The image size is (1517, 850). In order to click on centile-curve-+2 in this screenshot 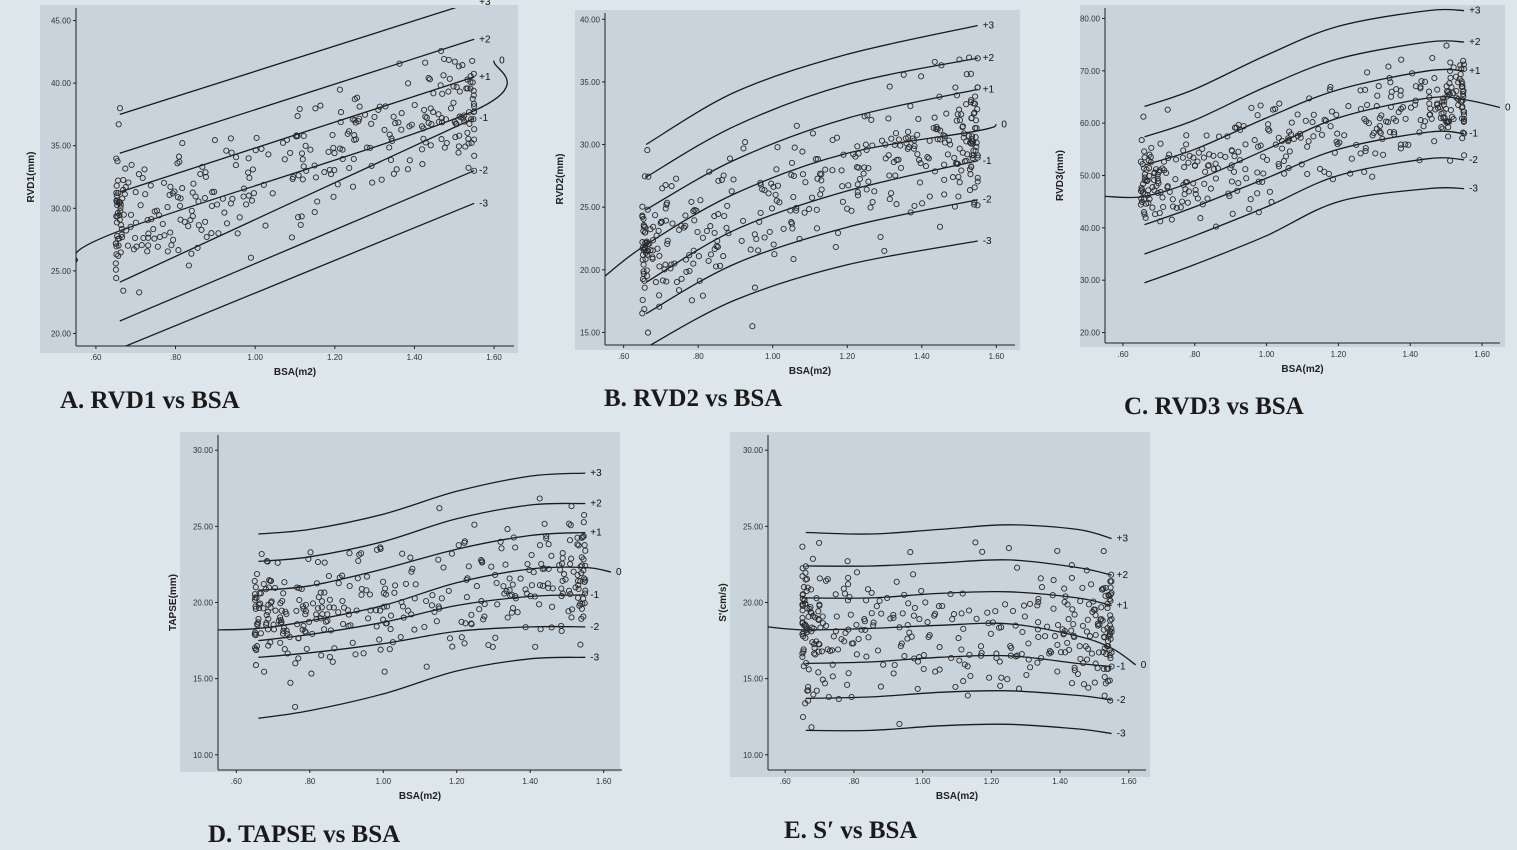, I will do `click(297, 96)`.